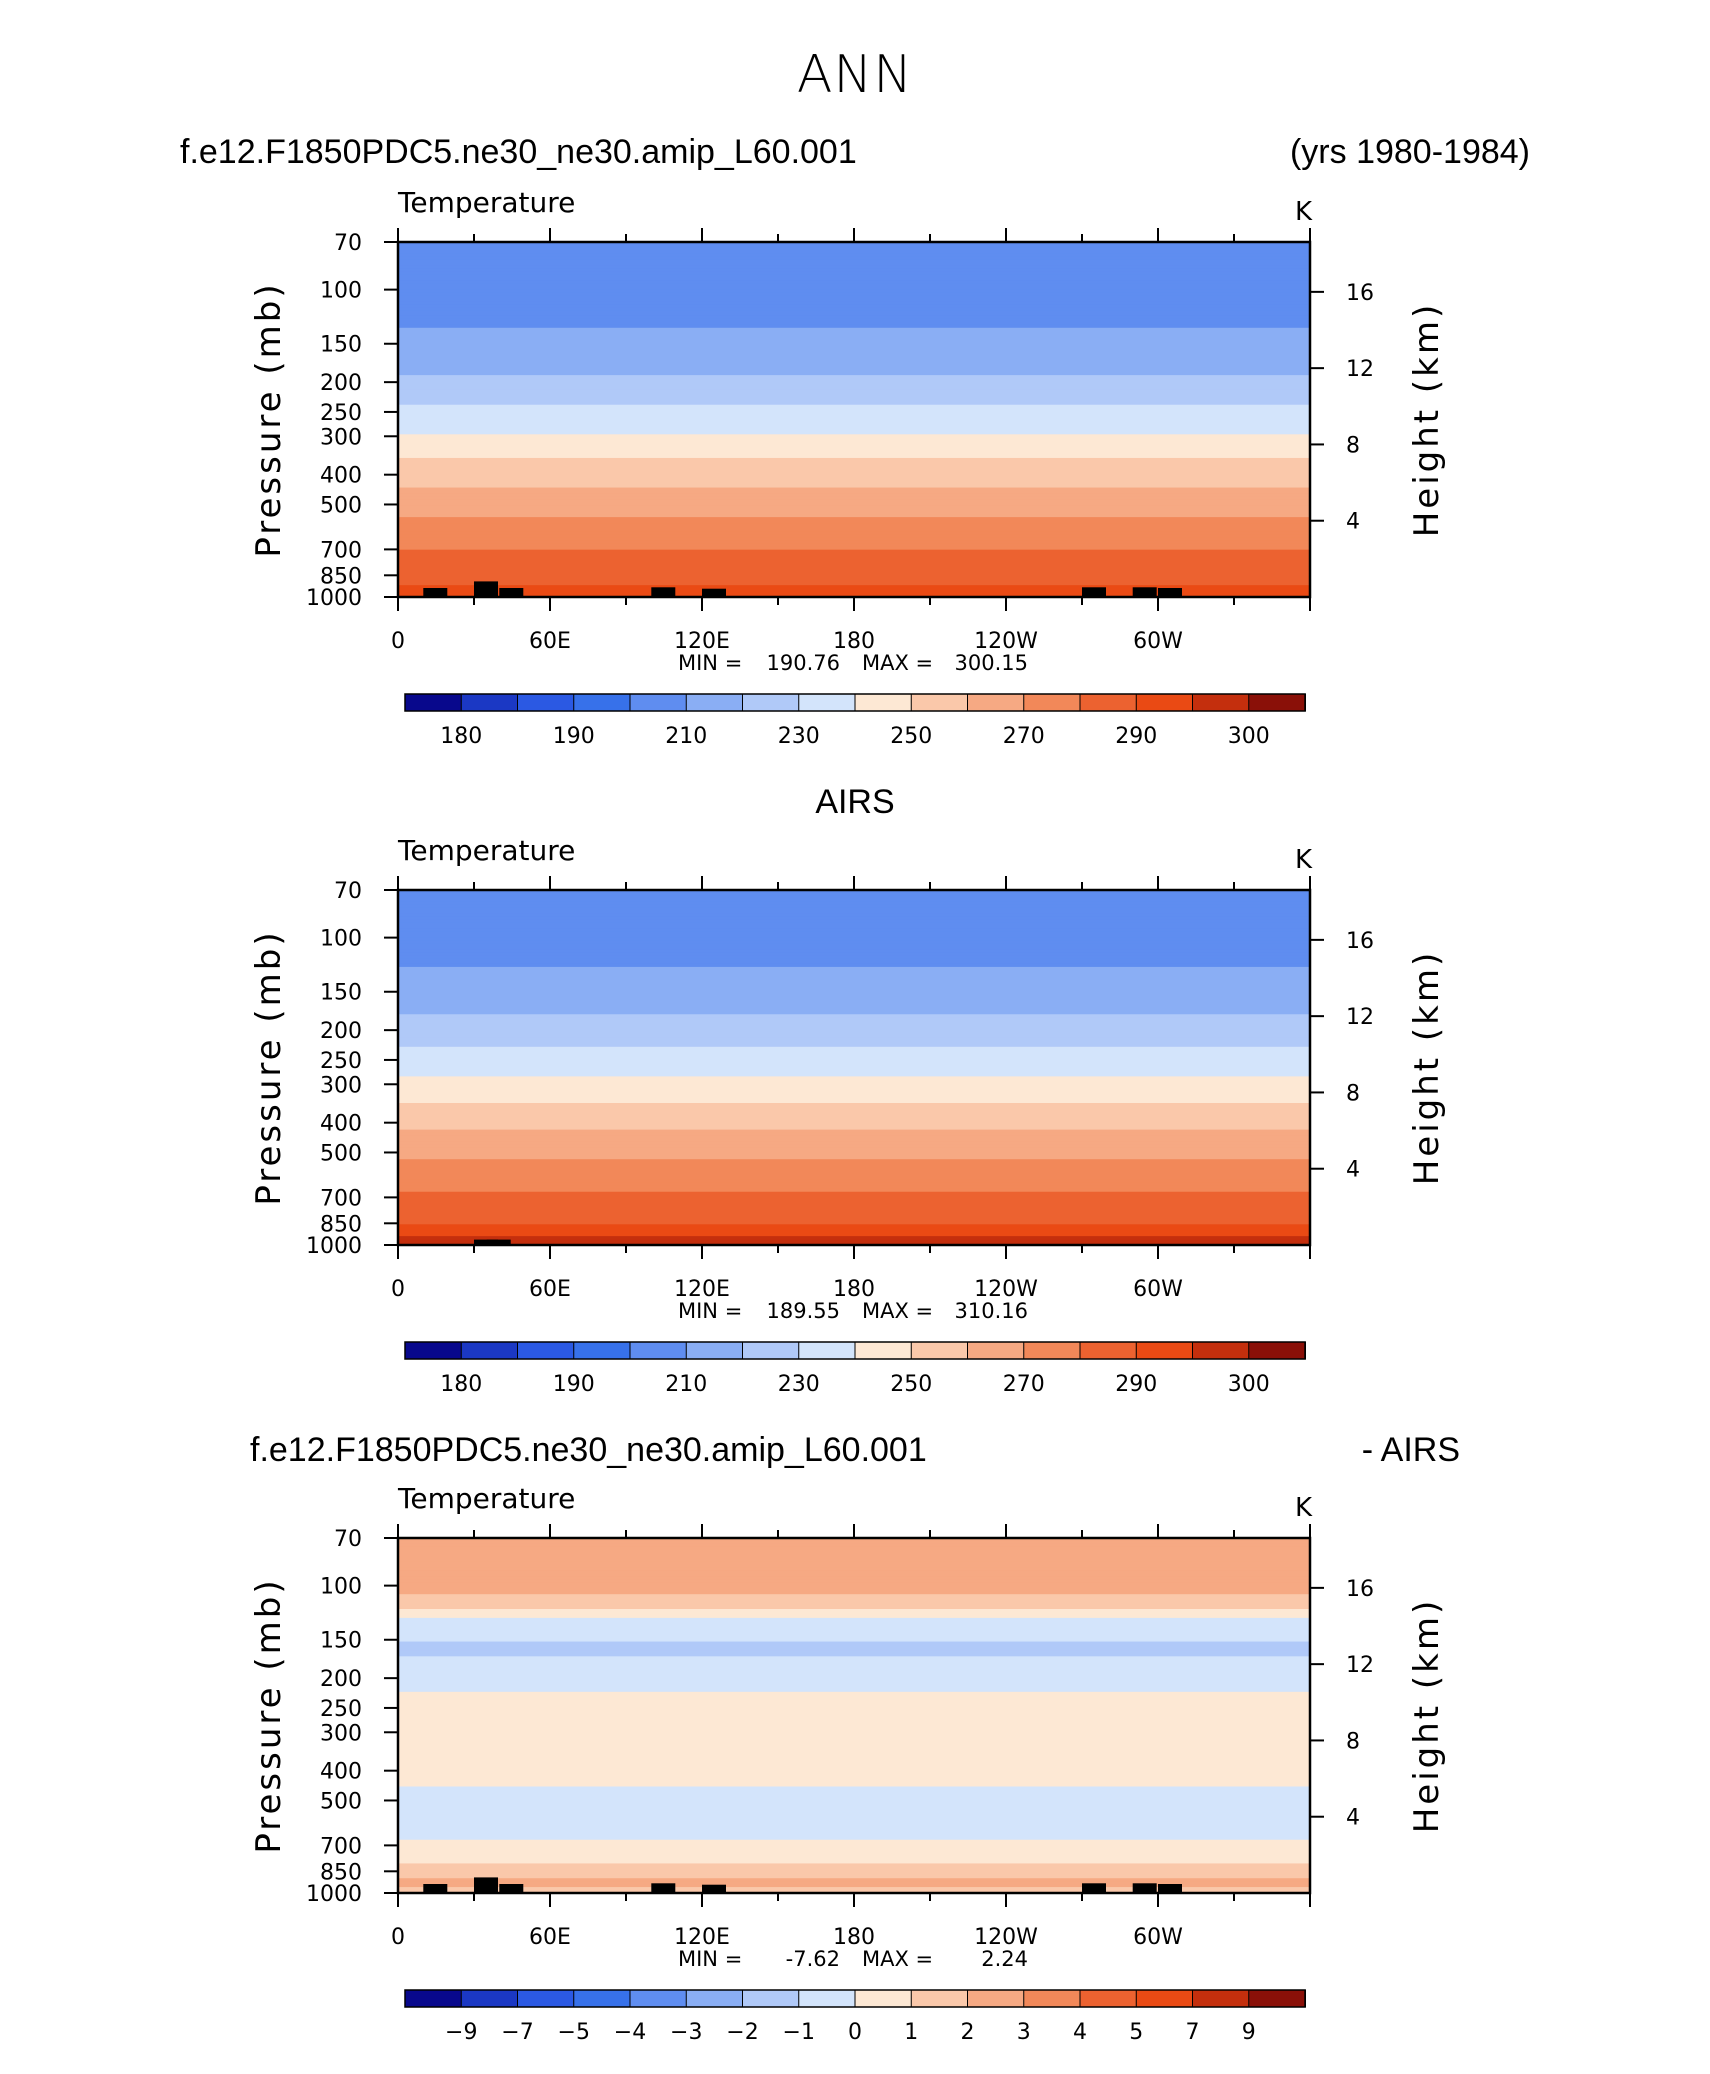 This screenshot has height=2074, width=1710. Describe the element at coordinates (710, 1959) in the screenshot. I see `min-label: MIN =` at that location.